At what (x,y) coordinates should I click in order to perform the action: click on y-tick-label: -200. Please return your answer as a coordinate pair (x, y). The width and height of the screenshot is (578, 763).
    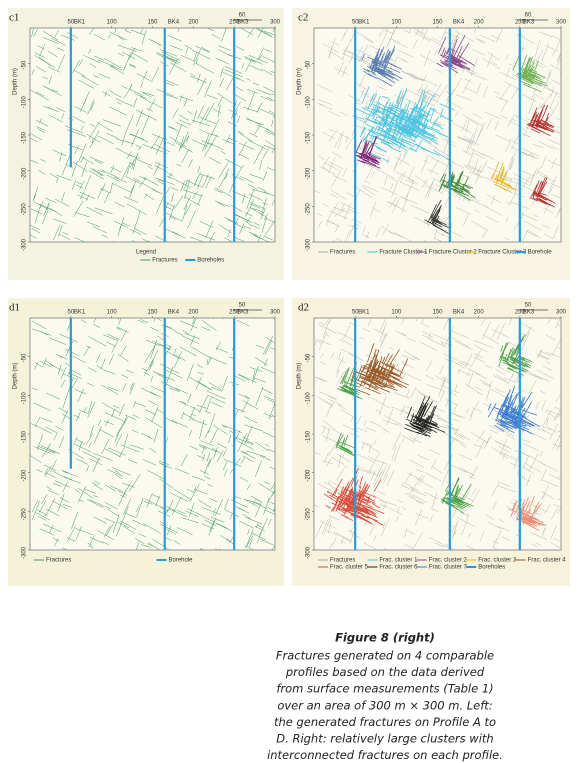
    Looking at the image, I should click on (309, 475).